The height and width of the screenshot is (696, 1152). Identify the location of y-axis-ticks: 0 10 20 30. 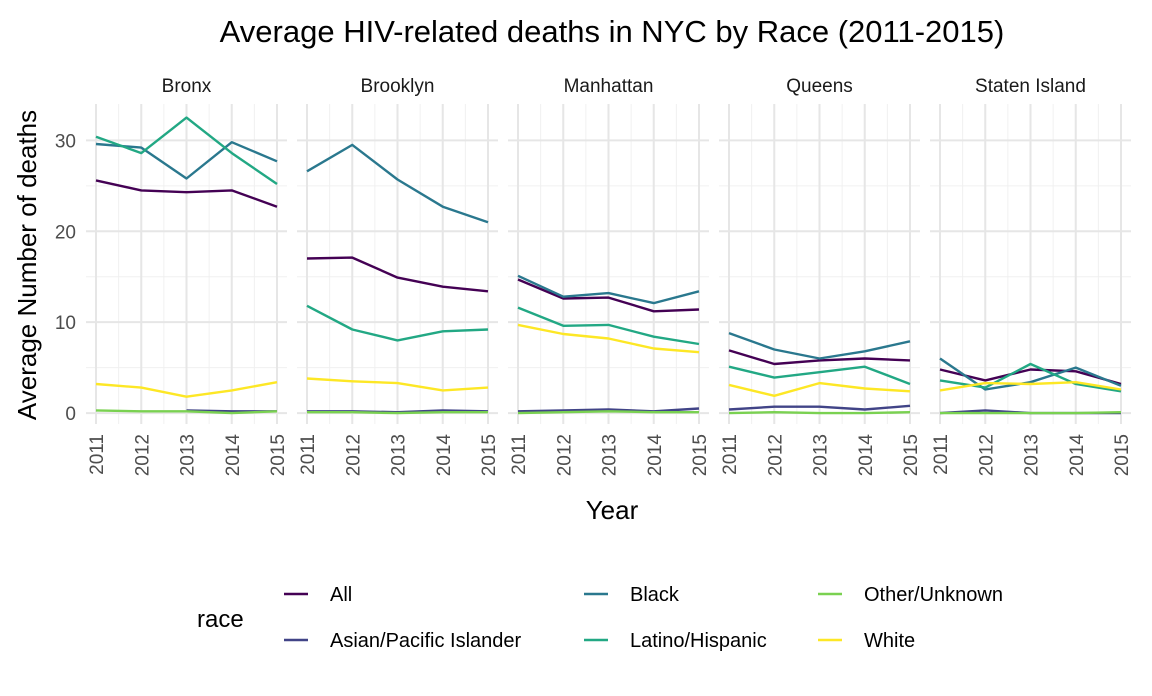
(65, 278).